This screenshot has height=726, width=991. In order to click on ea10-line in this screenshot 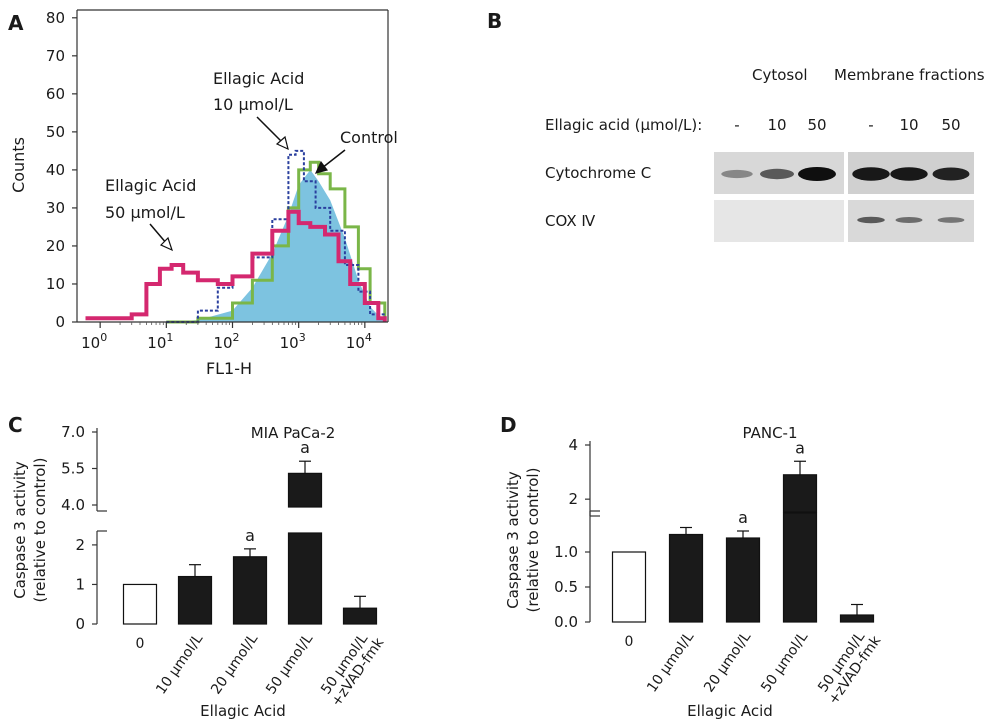, I will do `click(276, 236)`.